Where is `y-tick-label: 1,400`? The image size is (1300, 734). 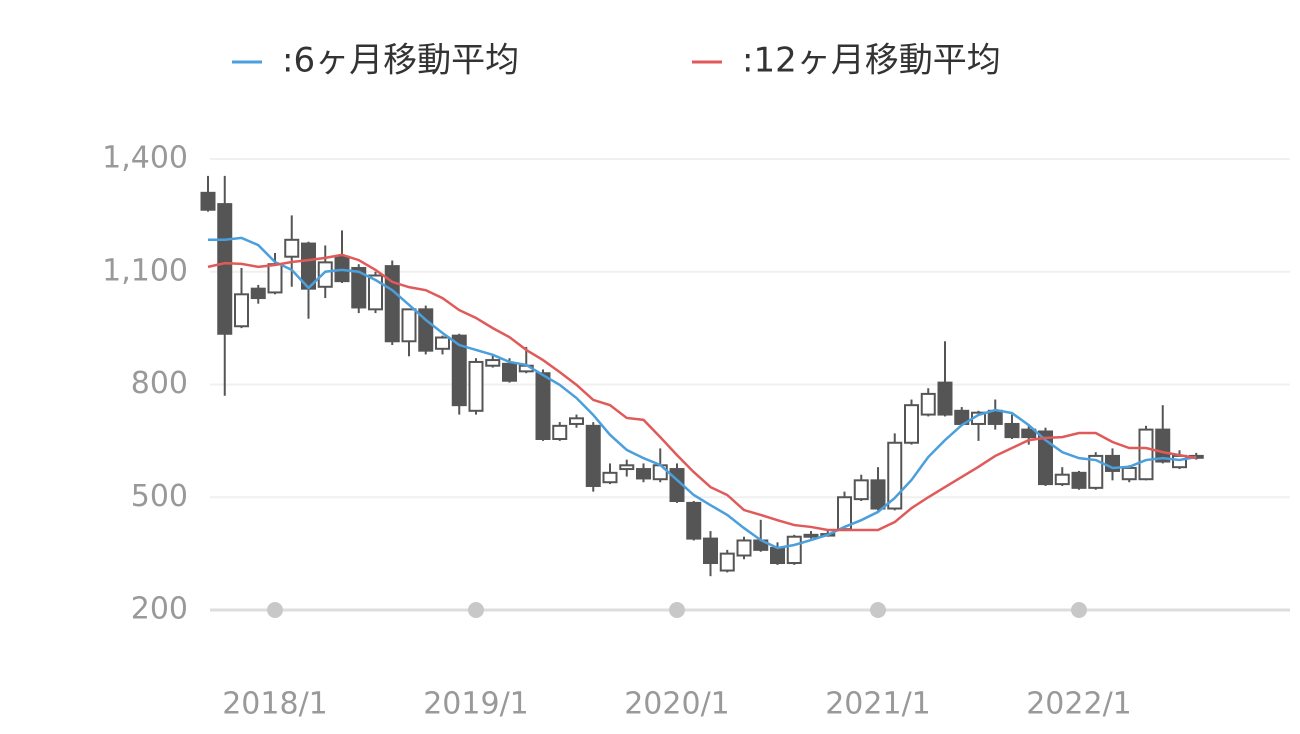 y-tick-label: 1,400 is located at coordinates (145, 158).